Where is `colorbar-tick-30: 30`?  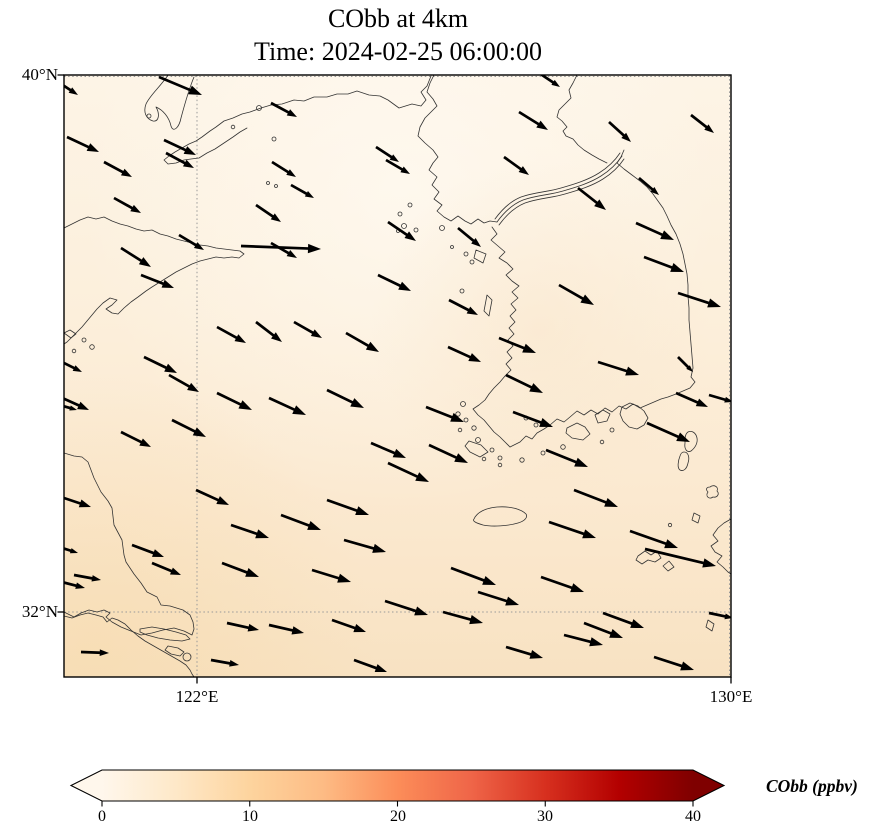 colorbar-tick-30: 30 is located at coordinates (545, 816).